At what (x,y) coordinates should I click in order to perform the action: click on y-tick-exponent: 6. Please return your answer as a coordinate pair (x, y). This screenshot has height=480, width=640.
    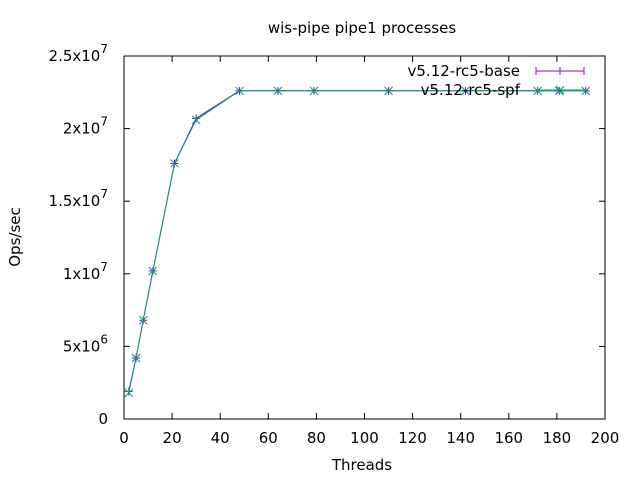
    Looking at the image, I should click on (104, 339).